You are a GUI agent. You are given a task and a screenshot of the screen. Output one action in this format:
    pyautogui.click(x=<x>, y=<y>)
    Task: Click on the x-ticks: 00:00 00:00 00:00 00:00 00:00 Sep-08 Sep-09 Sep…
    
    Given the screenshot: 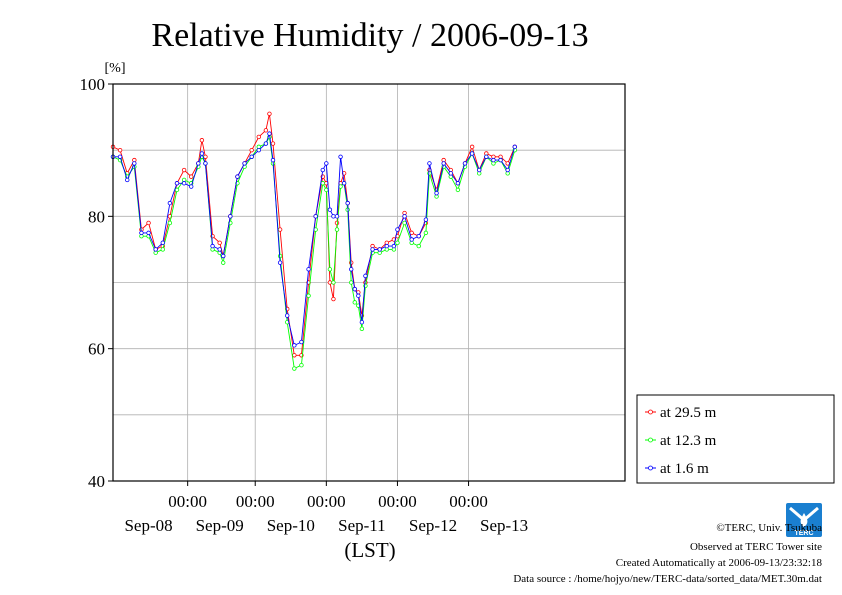 What is the action you would take?
    pyautogui.click(x=326, y=508)
    